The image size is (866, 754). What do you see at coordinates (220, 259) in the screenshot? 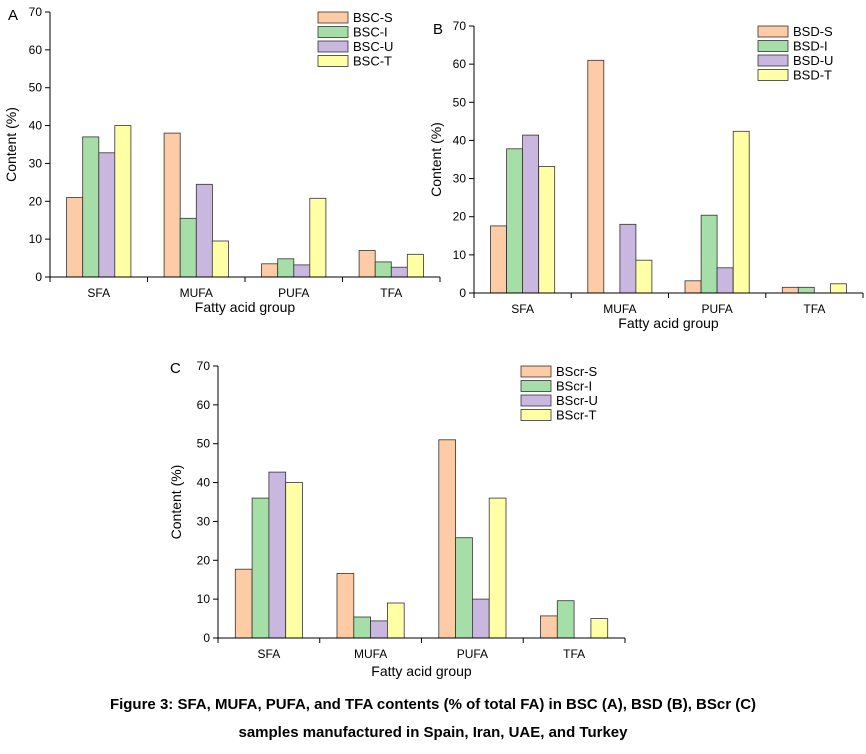
I see `bar-bsc-t-mufa` at bounding box center [220, 259].